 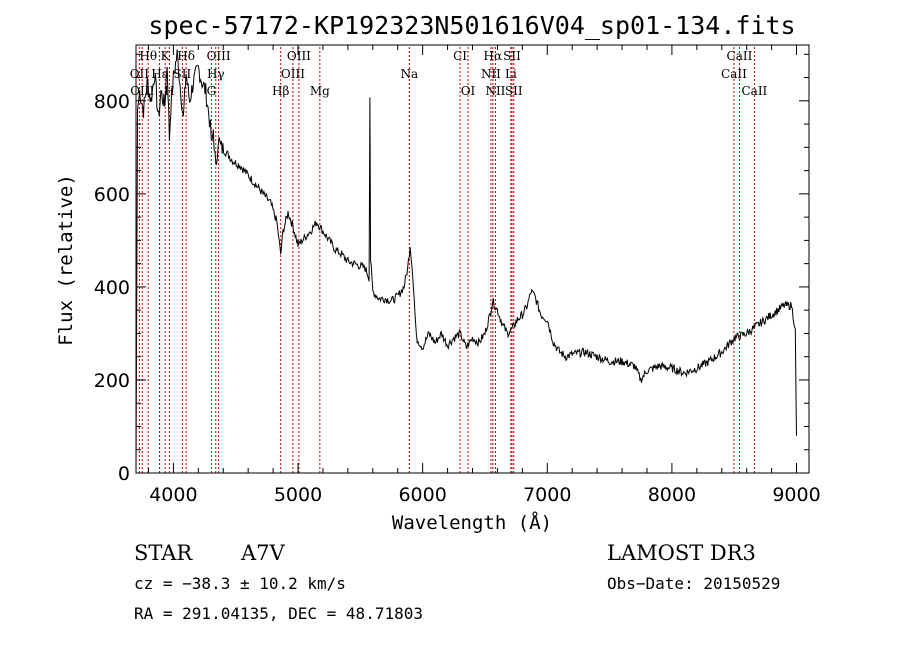 What do you see at coordinates (511, 74) in the screenshot?
I see `line-label-16: Li` at bounding box center [511, 74].